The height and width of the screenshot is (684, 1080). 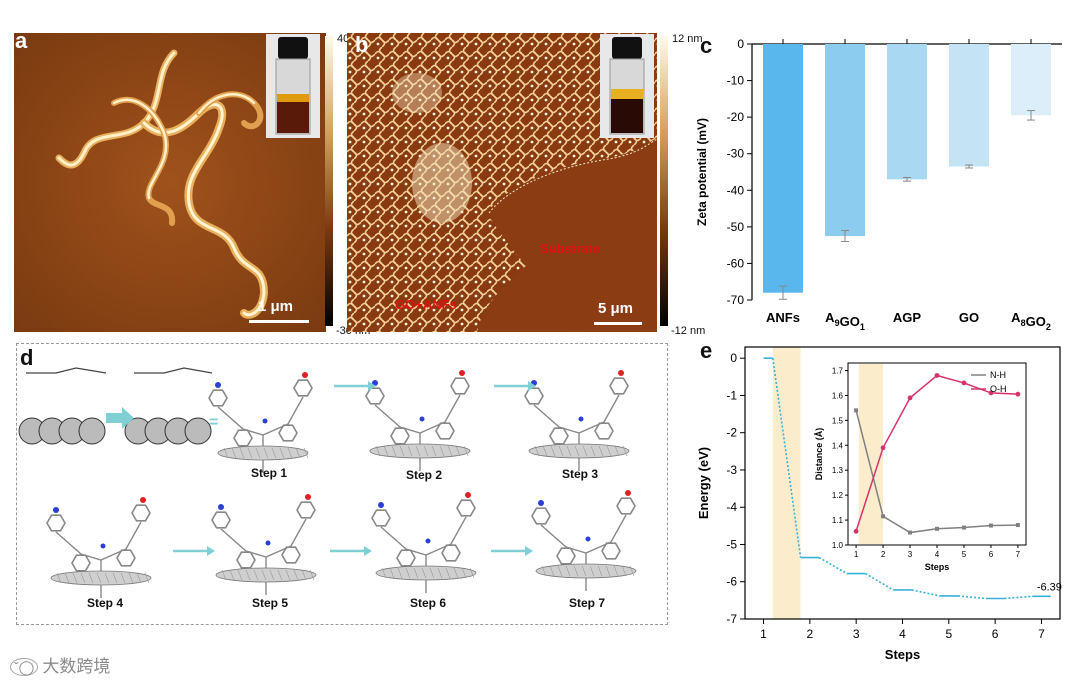 What do you see at coordinates (736, 263) in the screenshot?
I see `c-y-tick-label: -60` at bounding box center [736, 263].